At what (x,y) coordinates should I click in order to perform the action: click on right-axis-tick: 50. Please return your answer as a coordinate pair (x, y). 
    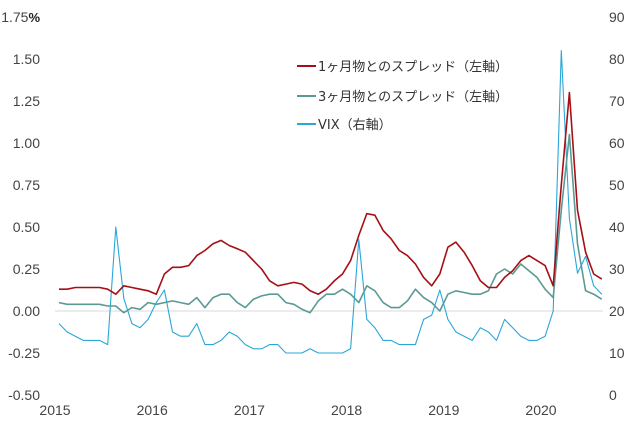
    Looking at the image, I should click on (617, 185).